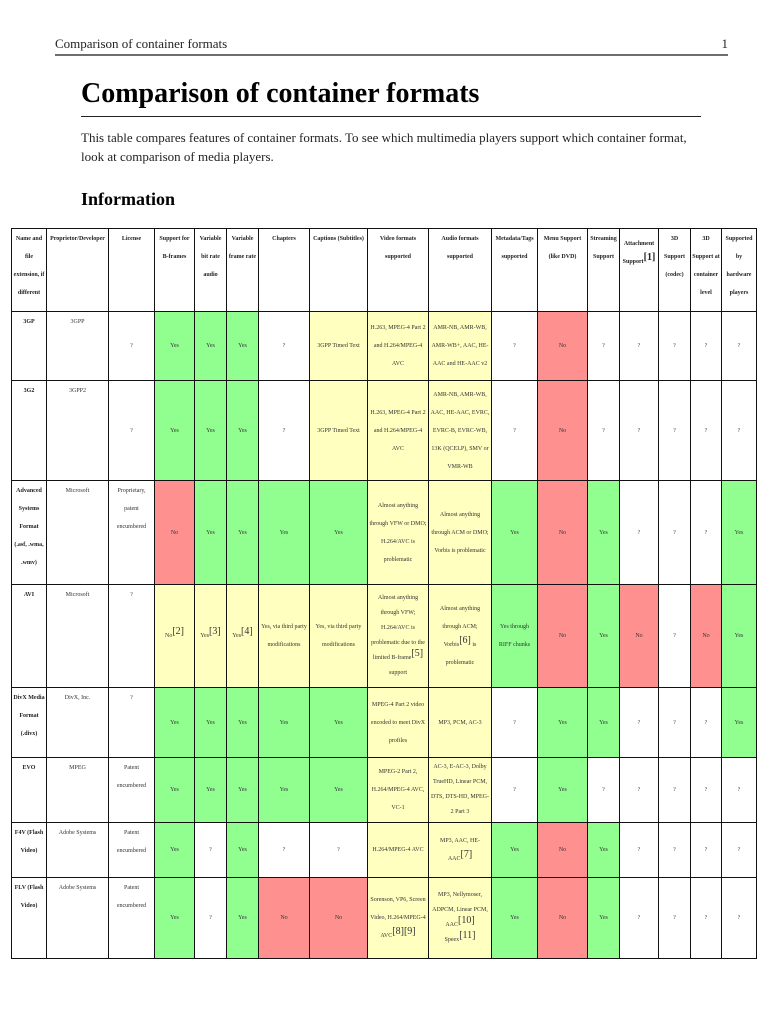 This screenshot has height=1024, width=768. I want to click on cell-captions: Yes, via third party modifications, so click(338, 636).